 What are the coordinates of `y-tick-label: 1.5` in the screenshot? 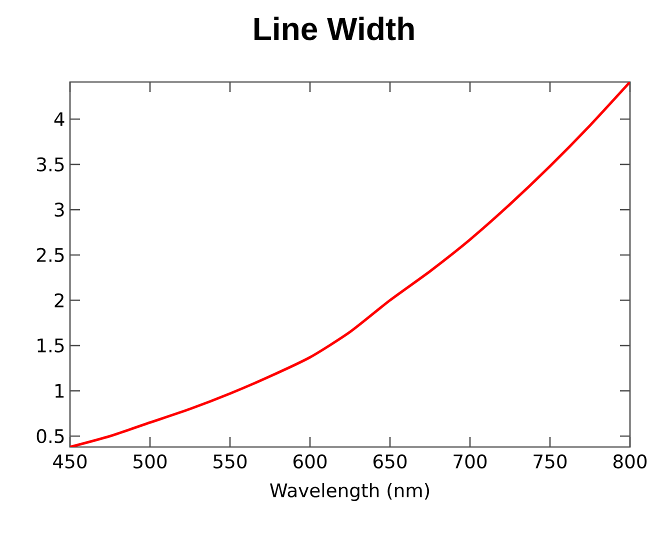 It's located at (51, 345).